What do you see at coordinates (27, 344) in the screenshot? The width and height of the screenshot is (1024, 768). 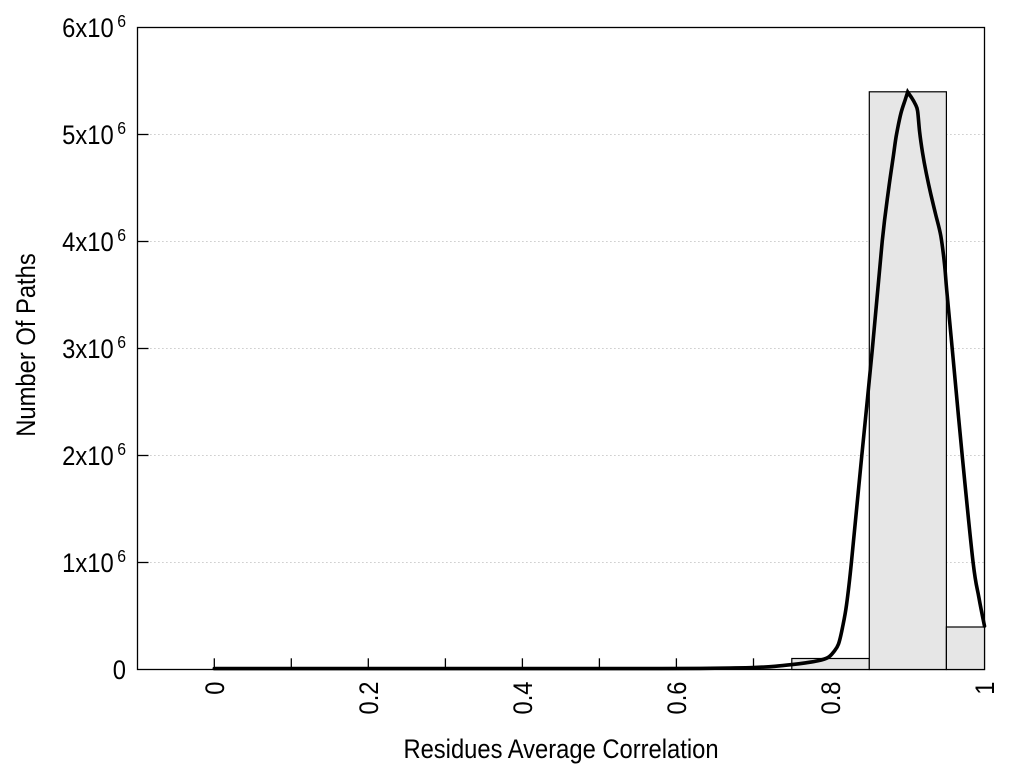 I see `svg-text: Number Of Paths` at bounding box center [27, 344].